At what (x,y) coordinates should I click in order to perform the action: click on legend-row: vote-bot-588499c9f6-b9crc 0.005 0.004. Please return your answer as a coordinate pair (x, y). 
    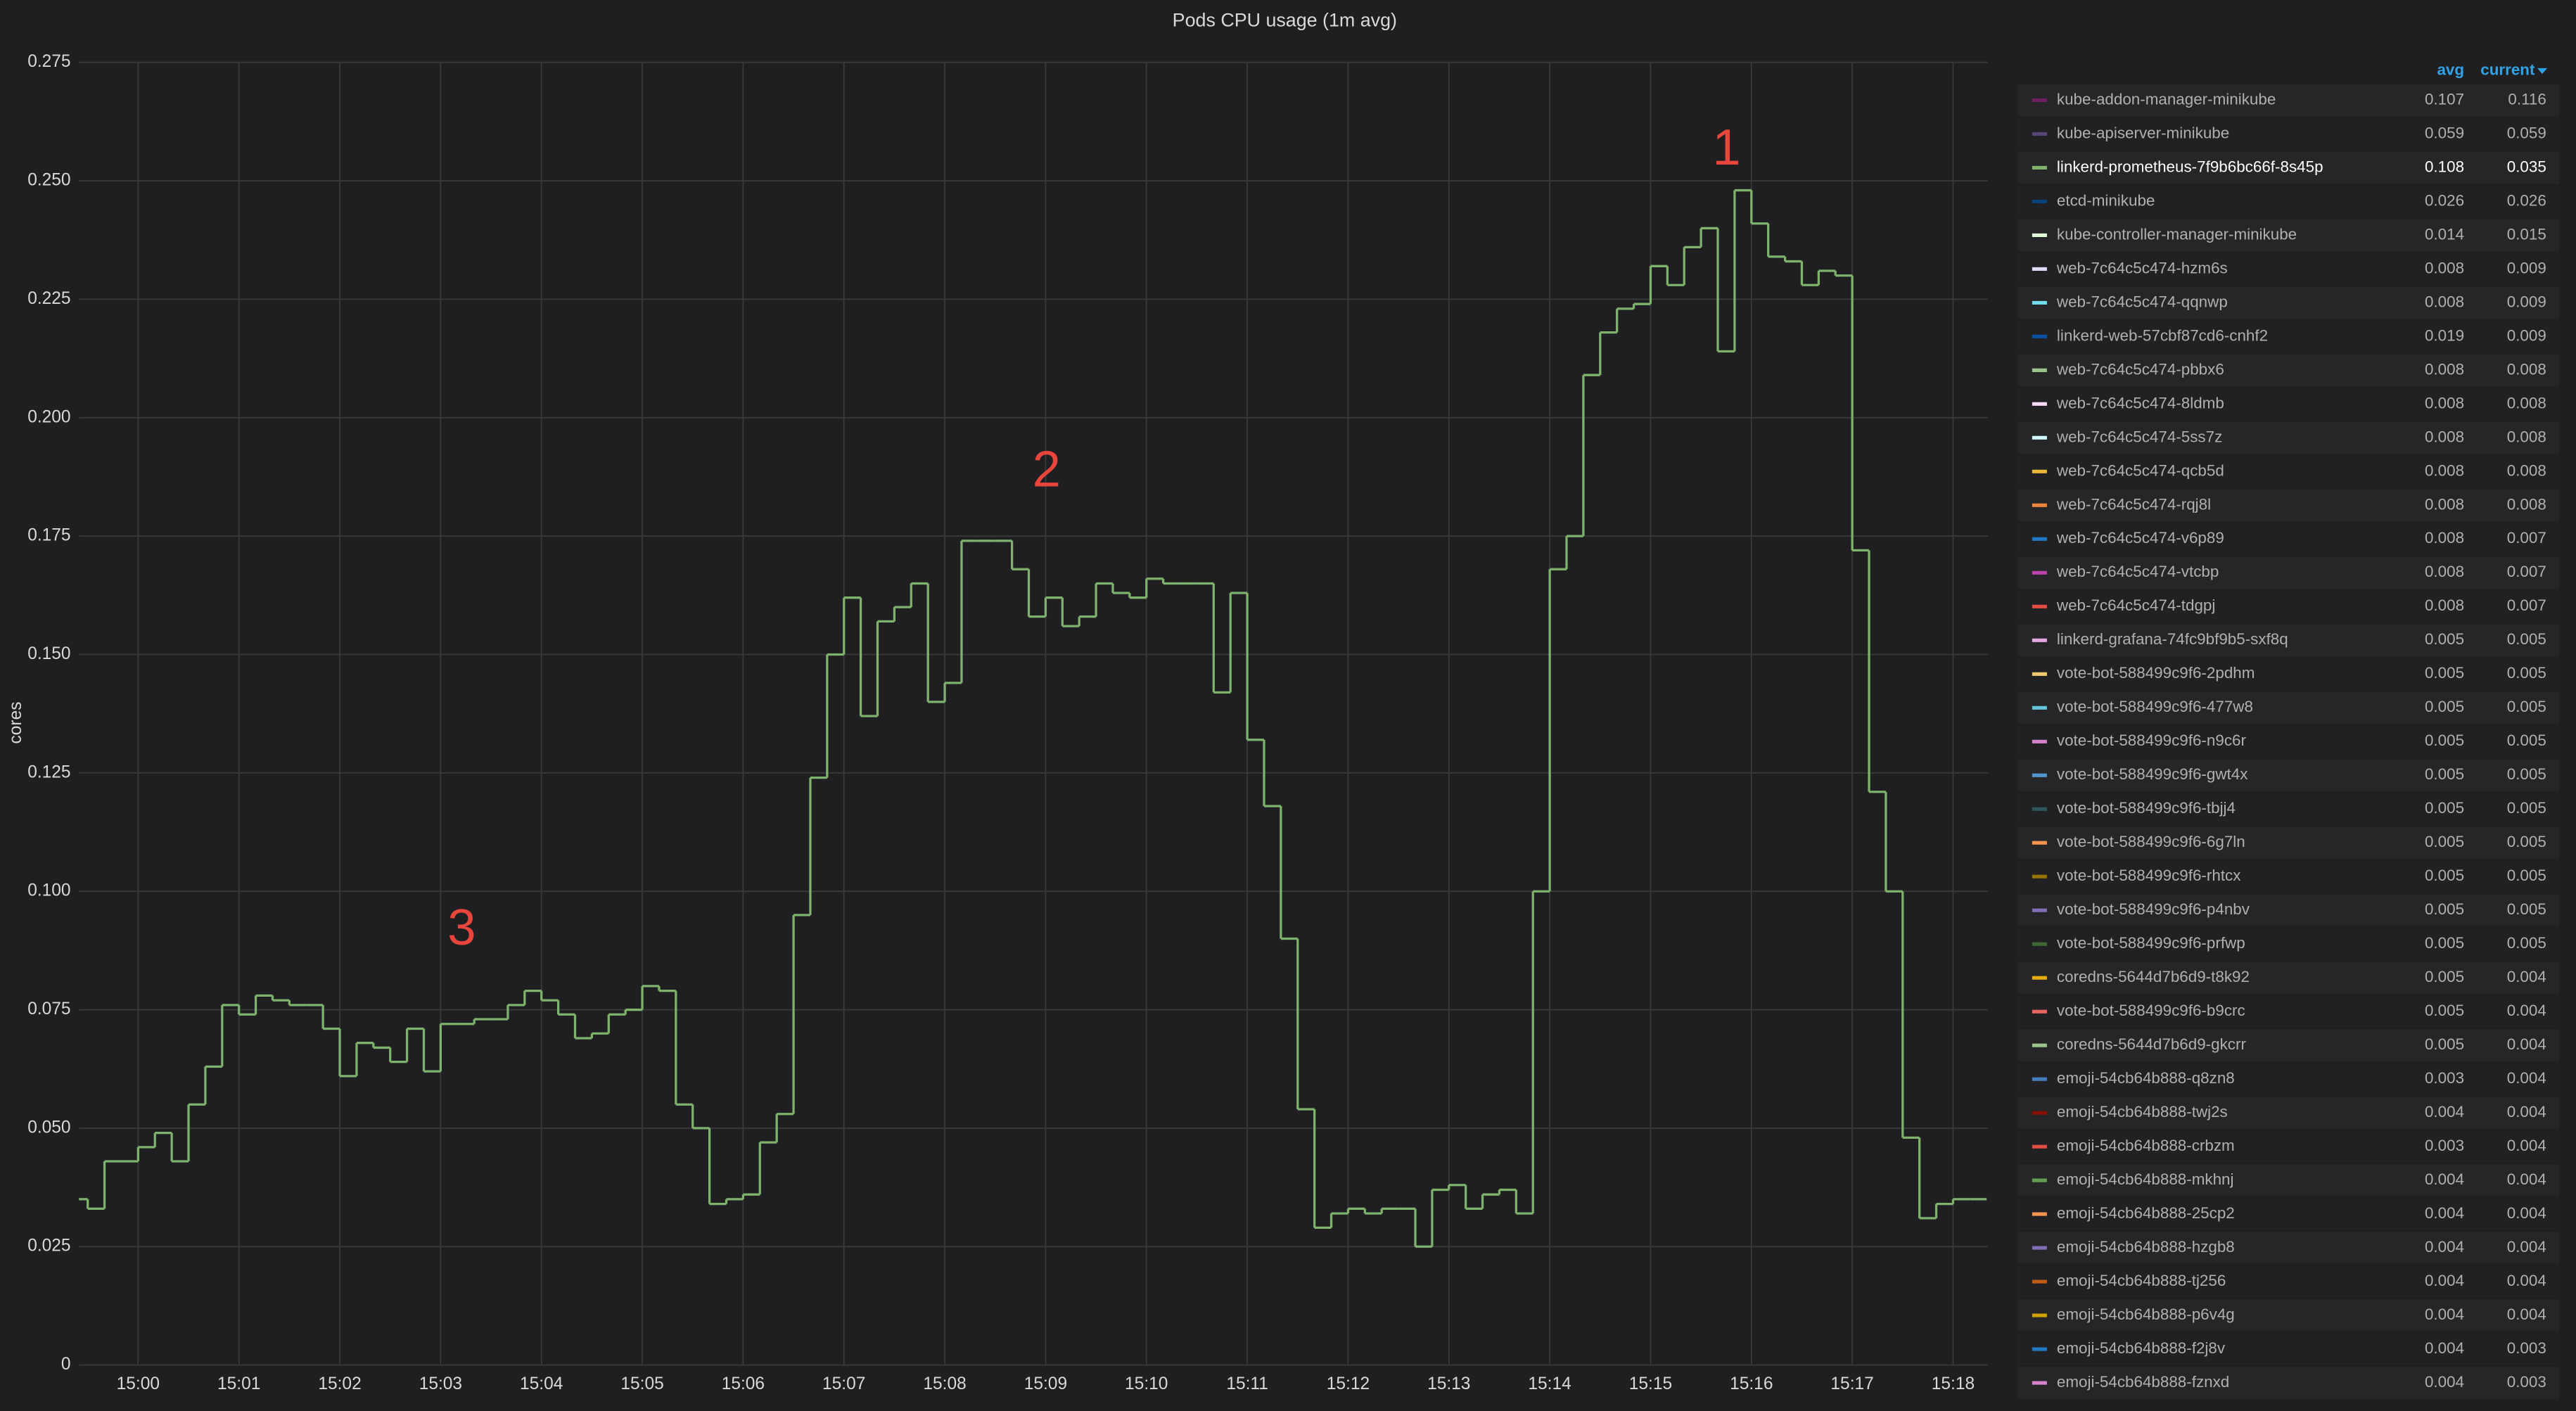
    Looking at the image, I should click on (2288, 1011).